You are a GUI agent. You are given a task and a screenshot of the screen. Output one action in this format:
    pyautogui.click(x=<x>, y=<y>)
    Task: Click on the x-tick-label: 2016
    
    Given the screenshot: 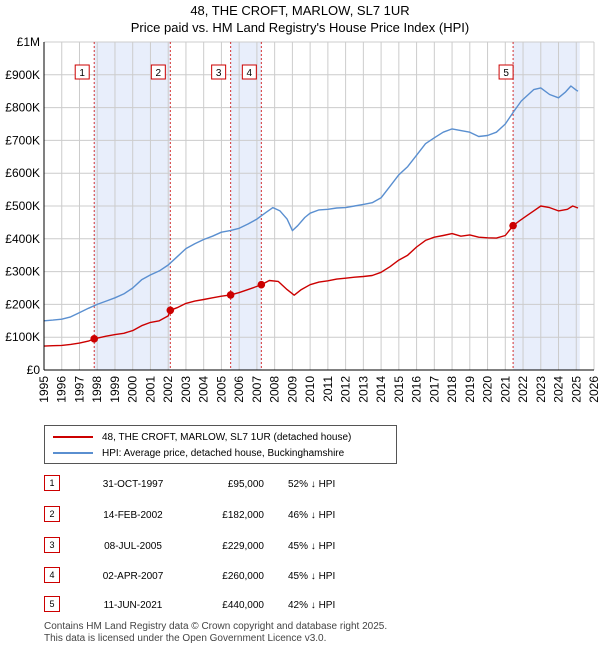 What is the action you would take?
    pyautogui.click(x=417, y=389)
    